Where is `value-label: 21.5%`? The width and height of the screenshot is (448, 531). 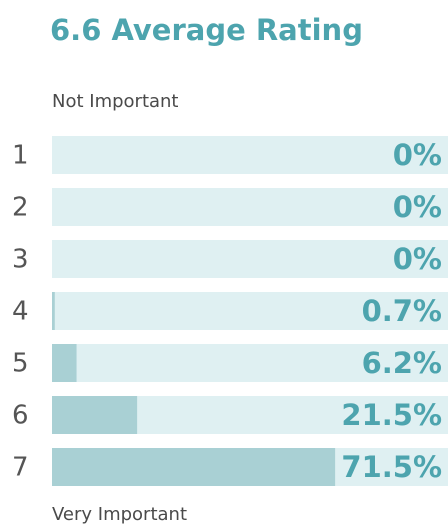
value-label: 21.5% is located at coordinates (391, 415).